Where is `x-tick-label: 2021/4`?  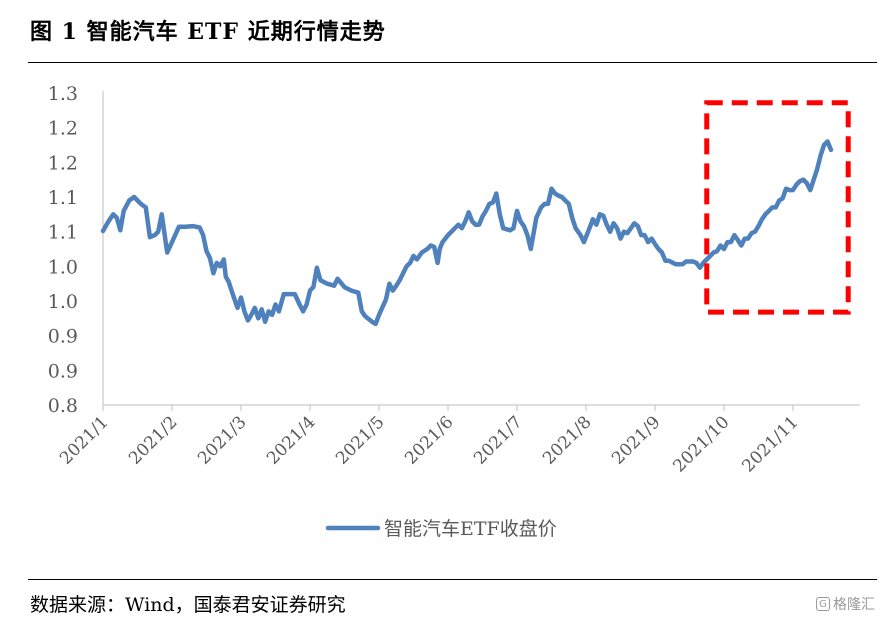
x-tick-label: 2021/4 is located at coordinates (291, 440).